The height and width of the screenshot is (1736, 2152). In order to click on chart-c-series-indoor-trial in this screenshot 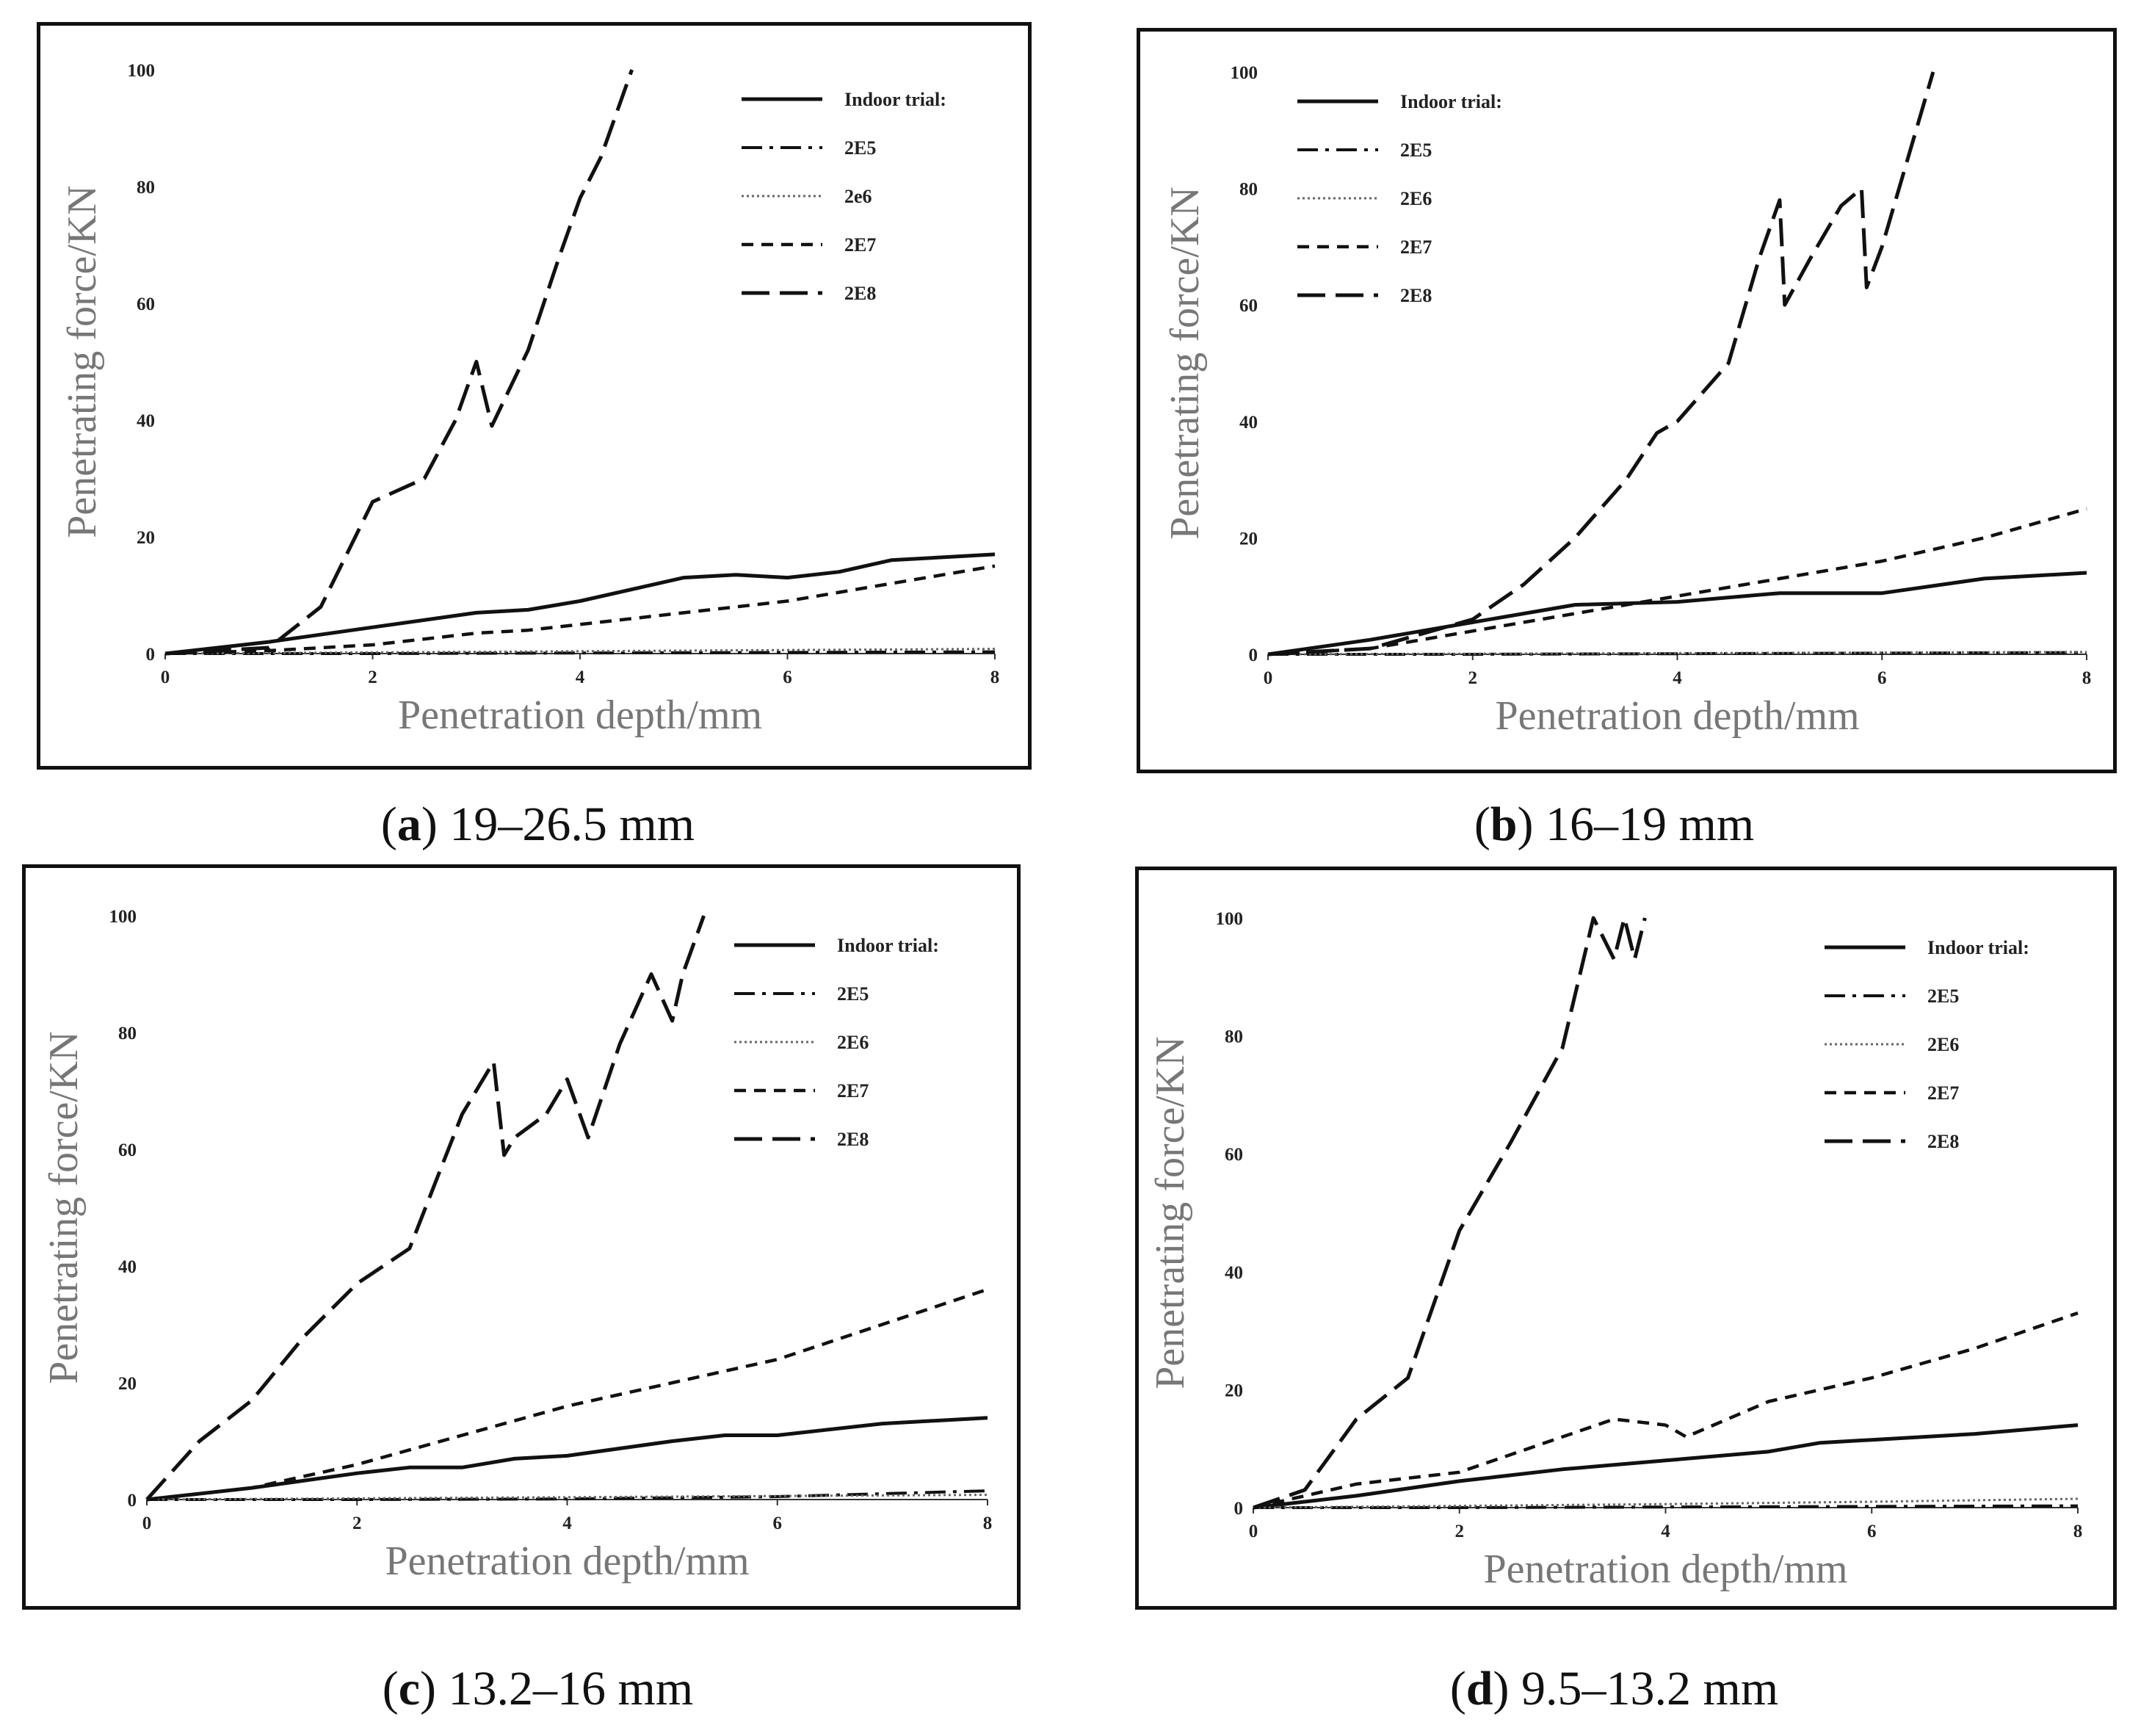, I will do `click(567, 1459)`.